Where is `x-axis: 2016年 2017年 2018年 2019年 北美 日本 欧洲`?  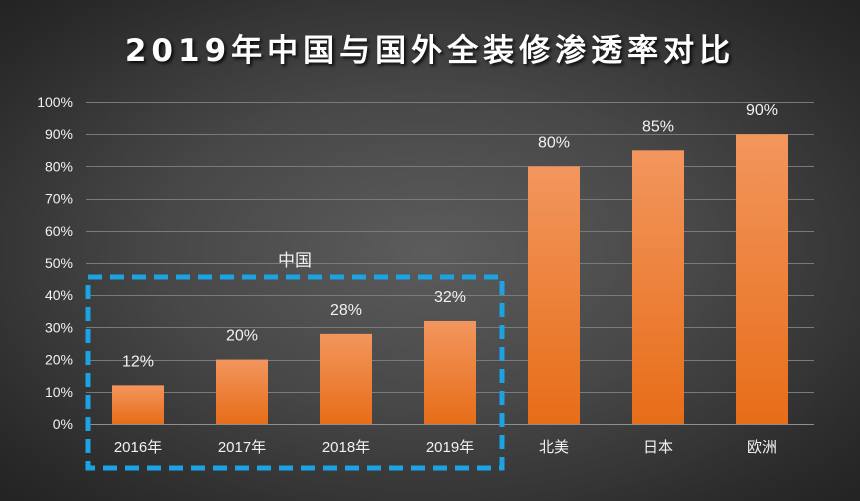
x-axis: 2016年 2017年 2018年 2019年 北美 日本 欧洲 is located at coordinates (445, 447).